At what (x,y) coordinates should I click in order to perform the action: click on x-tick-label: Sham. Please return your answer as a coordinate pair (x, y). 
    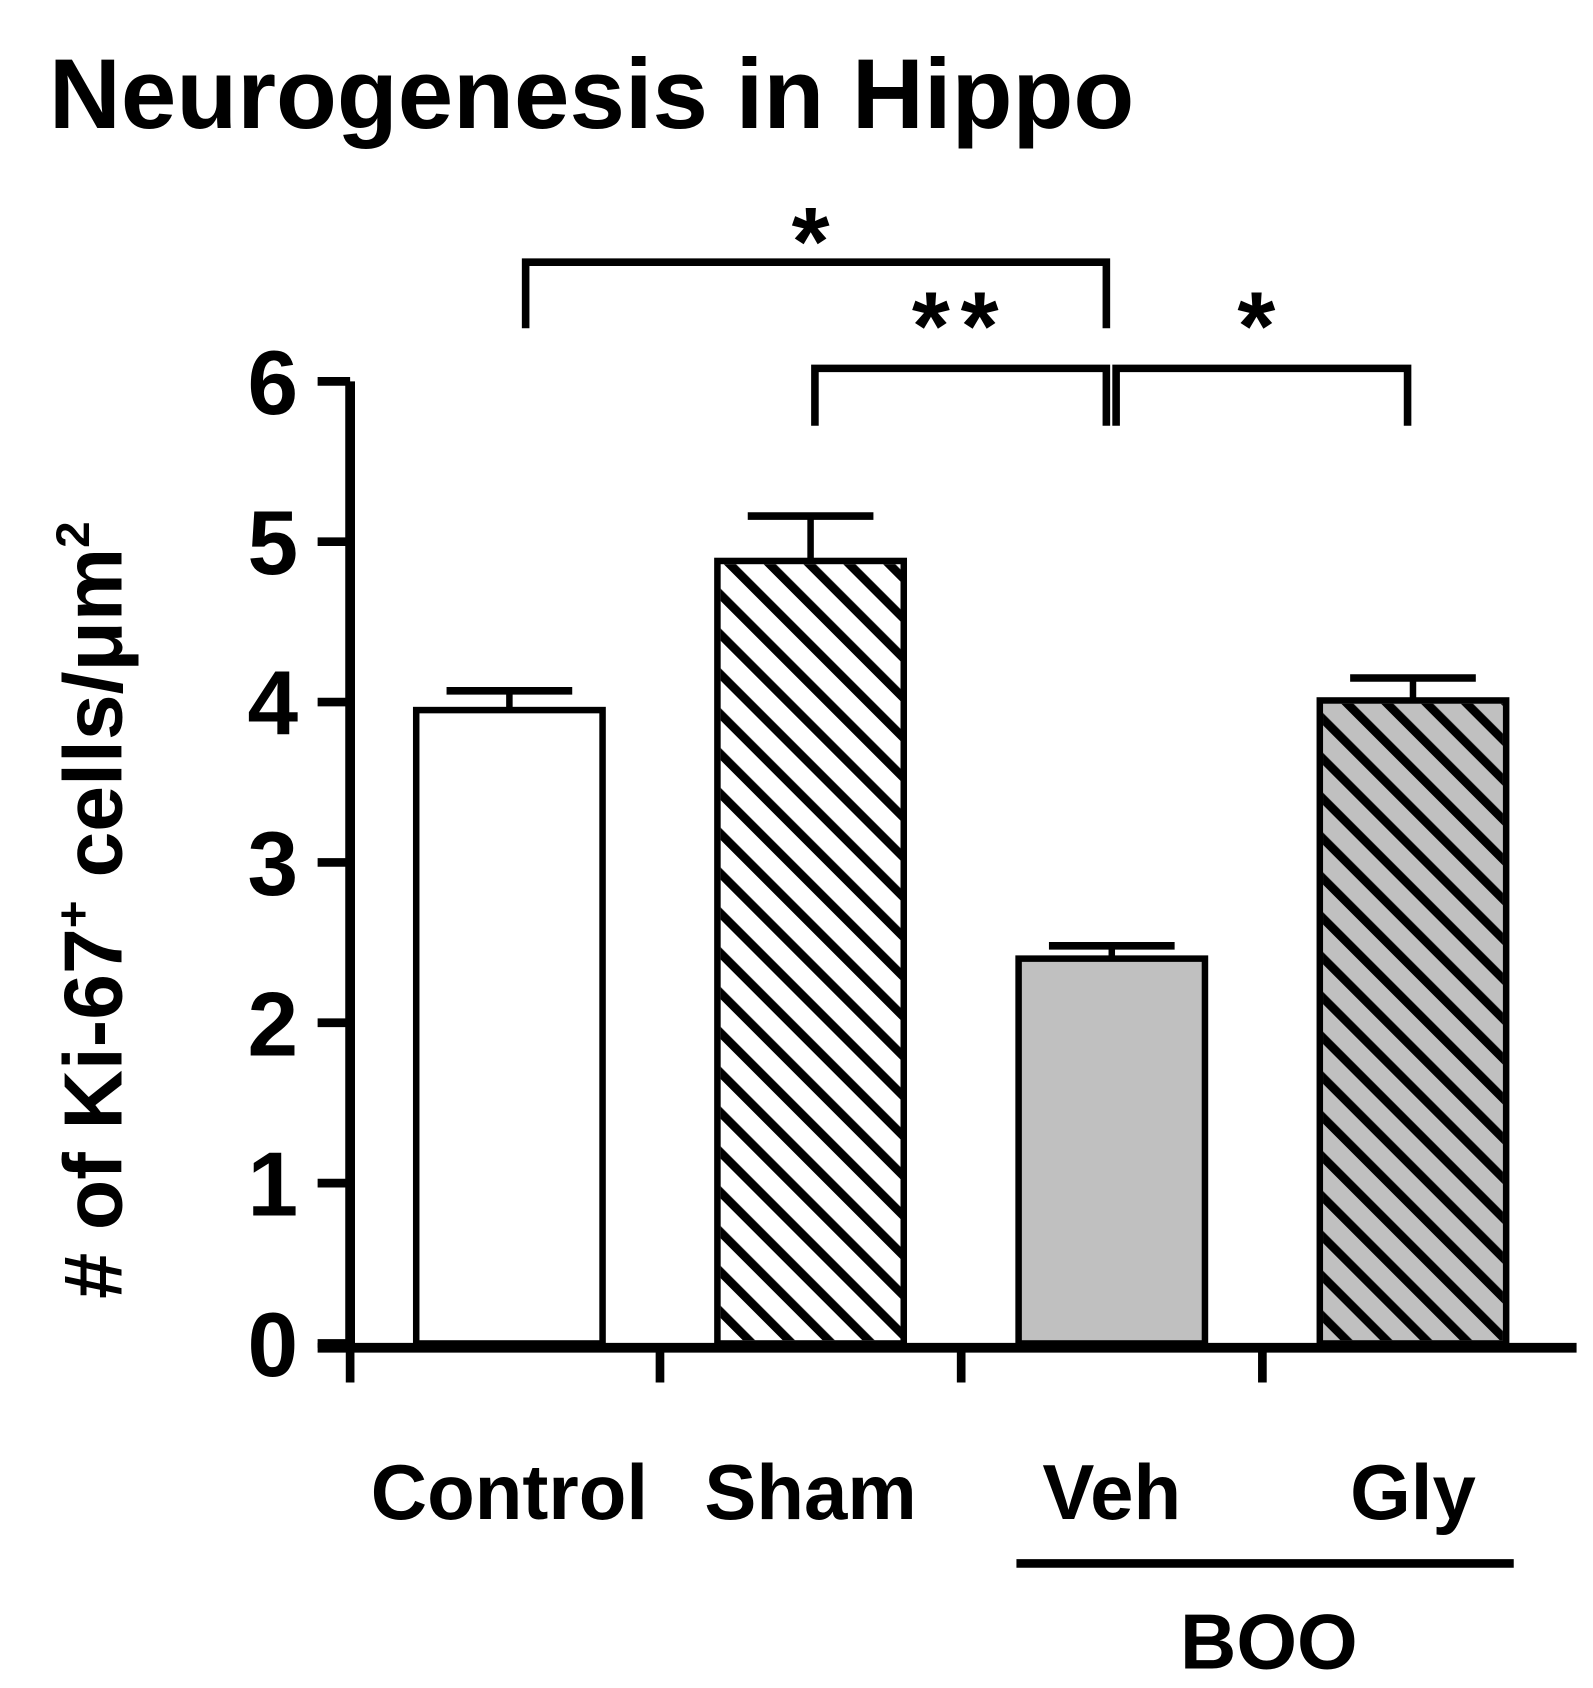
    Looking at the image, I should click on (810, 1492).